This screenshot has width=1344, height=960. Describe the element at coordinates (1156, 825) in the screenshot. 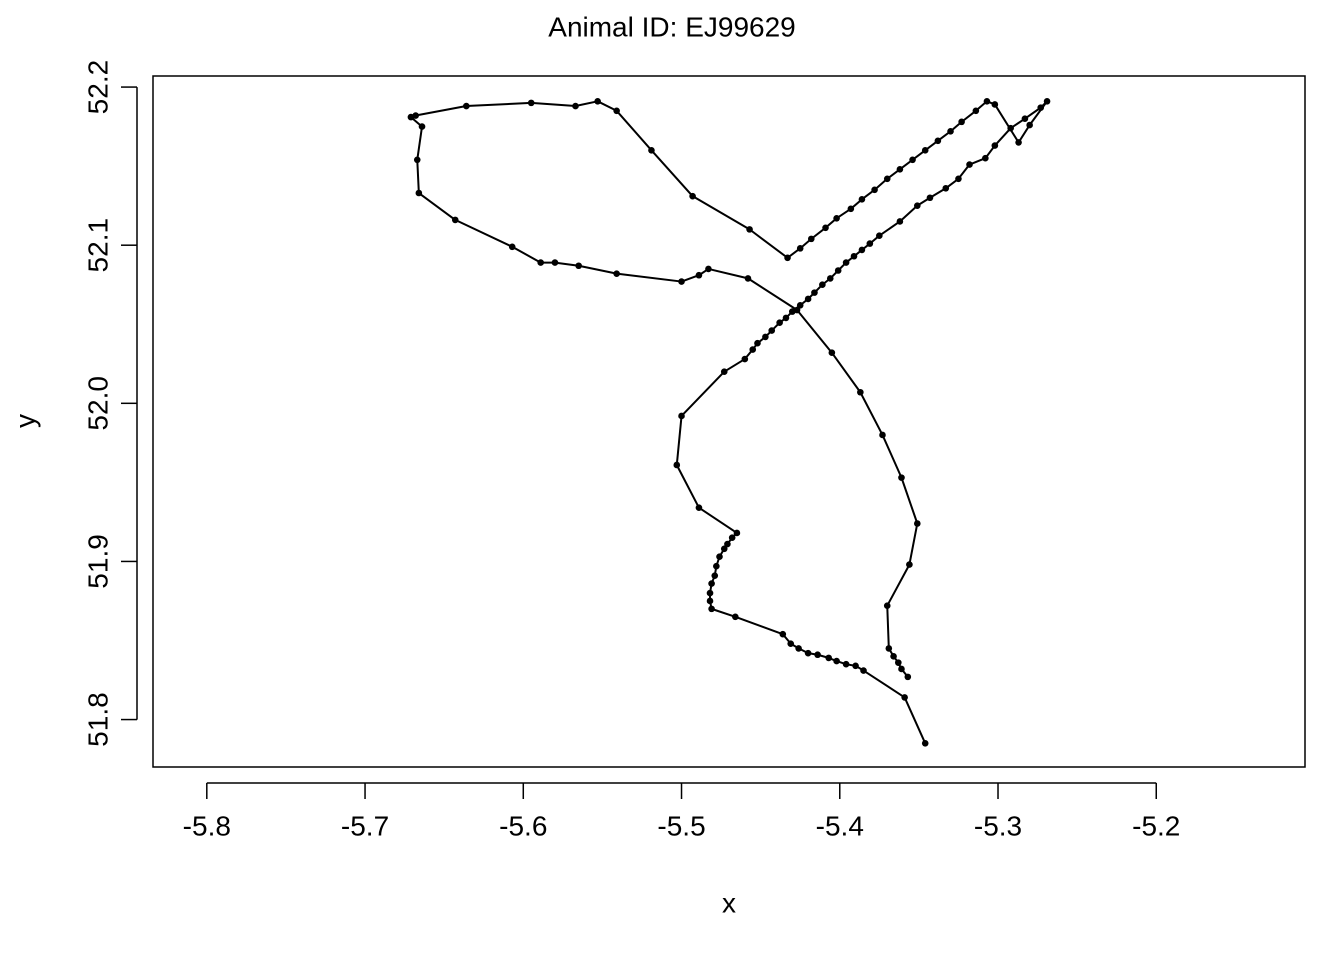

I see `x-tick-label: -5.2` at that location.